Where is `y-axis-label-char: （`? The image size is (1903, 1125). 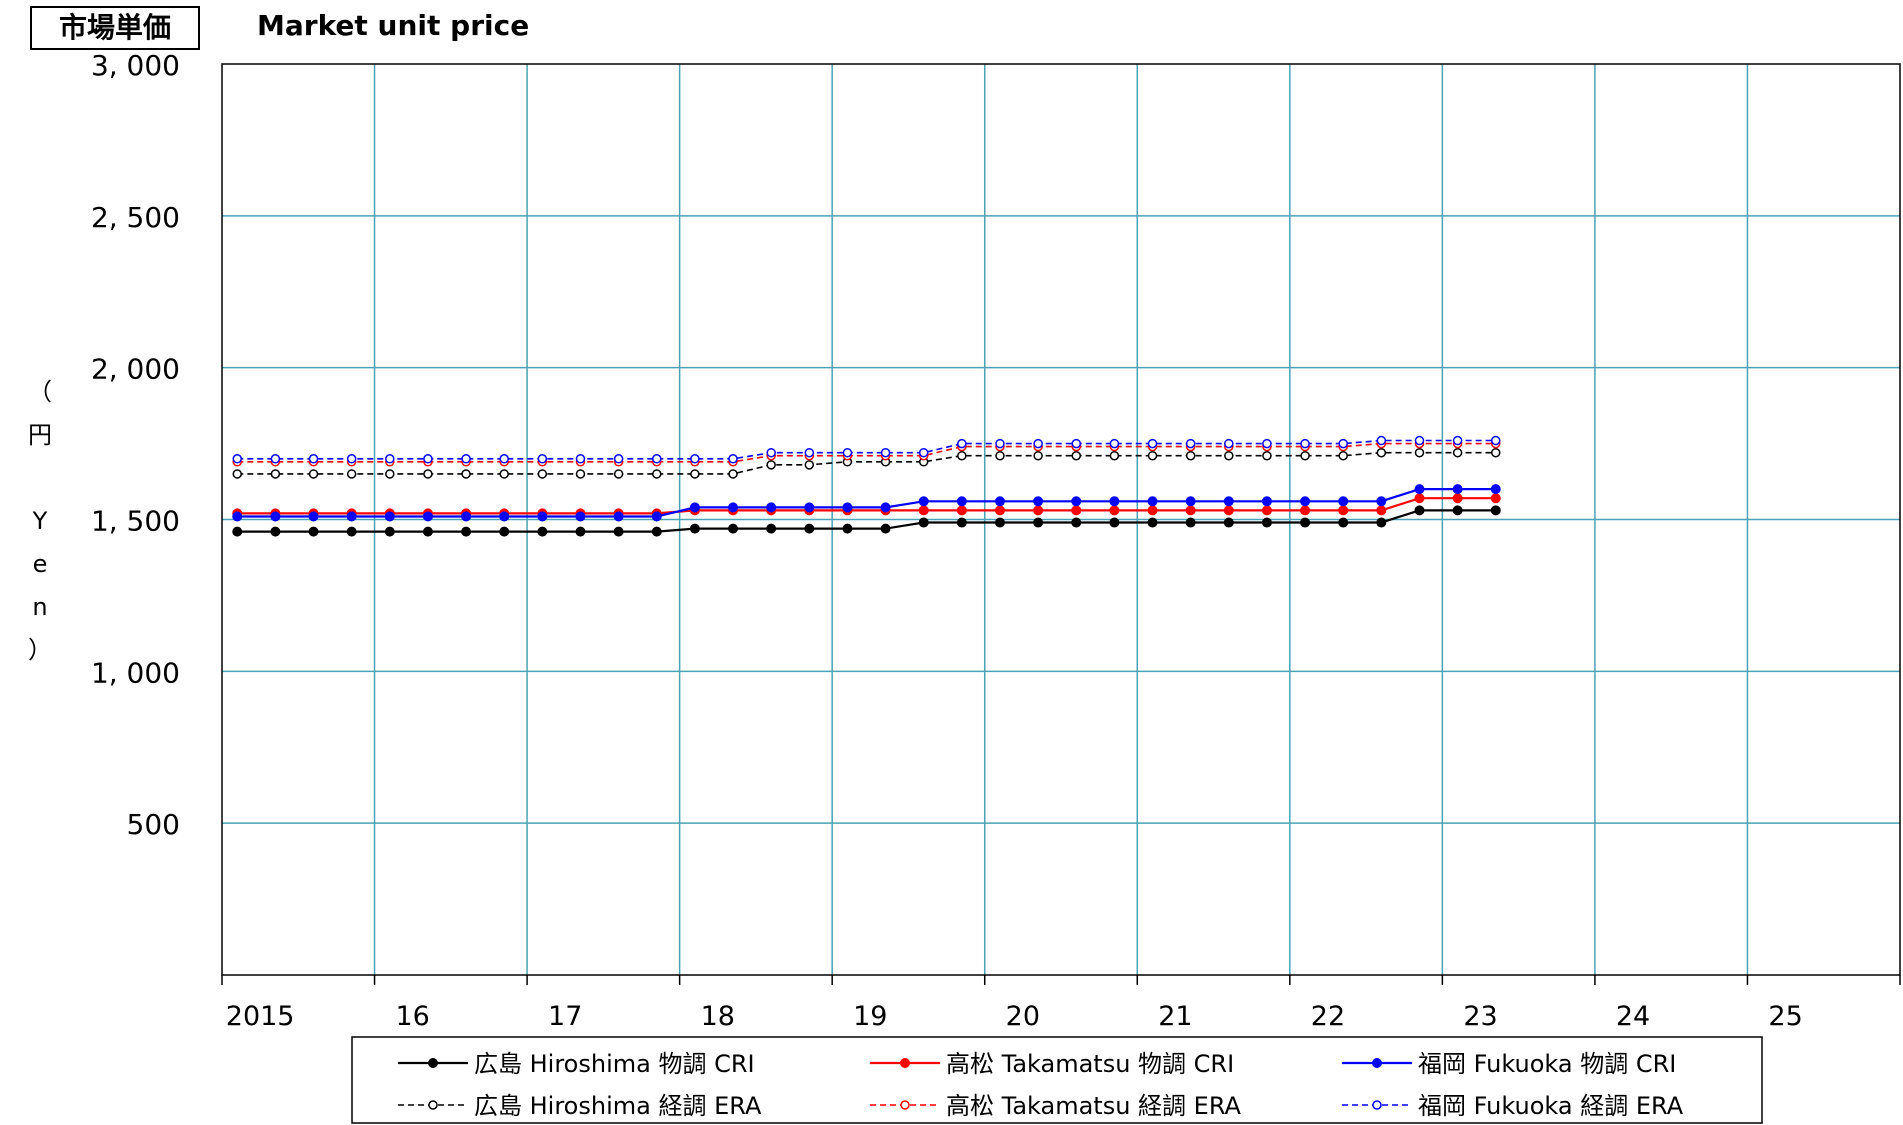 y-axis-label-char: （ is located at coordinates (40, 392).